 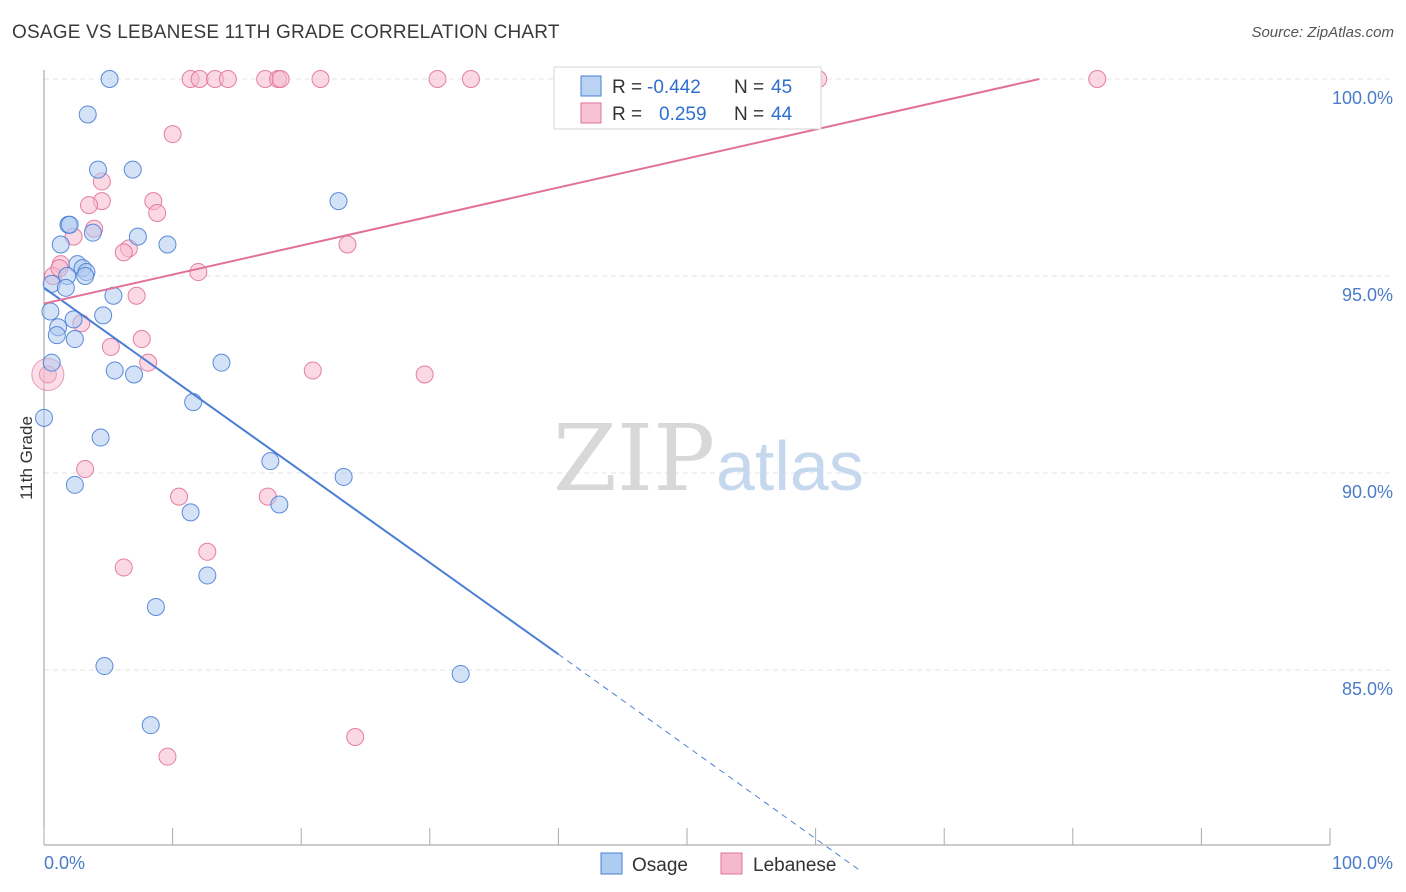 What do you see at coordinates (731, 863) in the screenshot?
I see `lebanese-bottom-swatch` at bounding box center [731, 863].